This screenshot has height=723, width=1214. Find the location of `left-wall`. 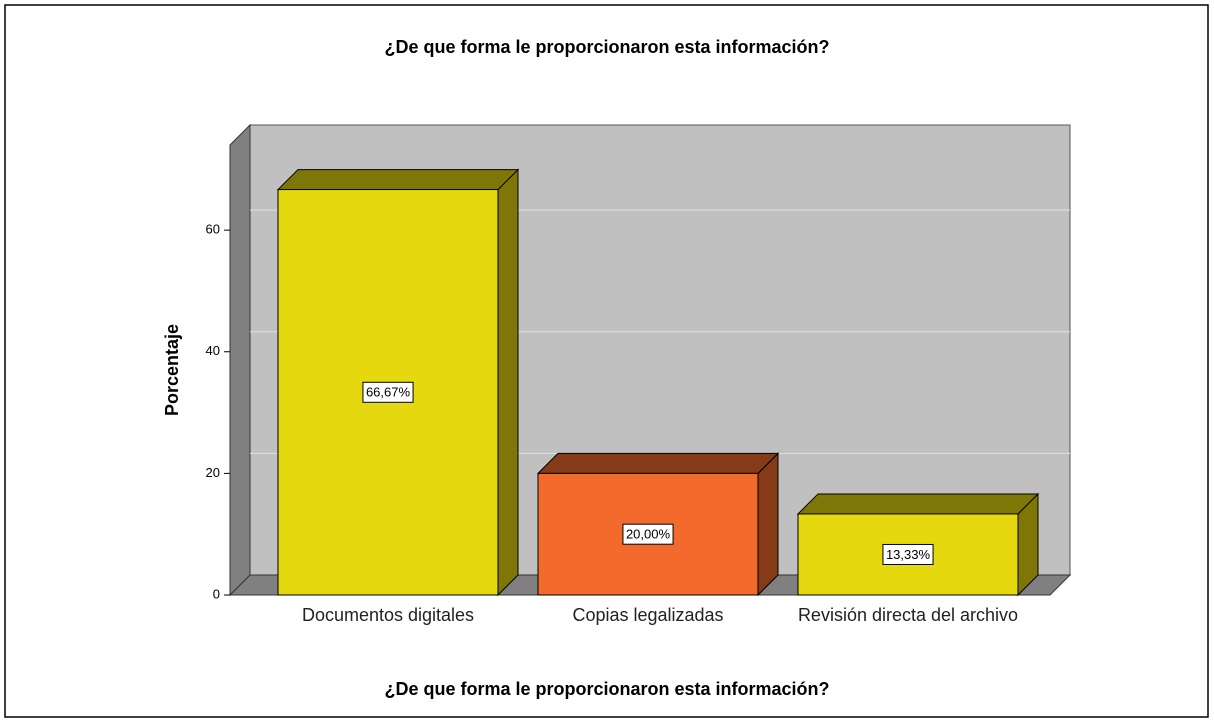

left-wall is located at coordinates (240, 360).